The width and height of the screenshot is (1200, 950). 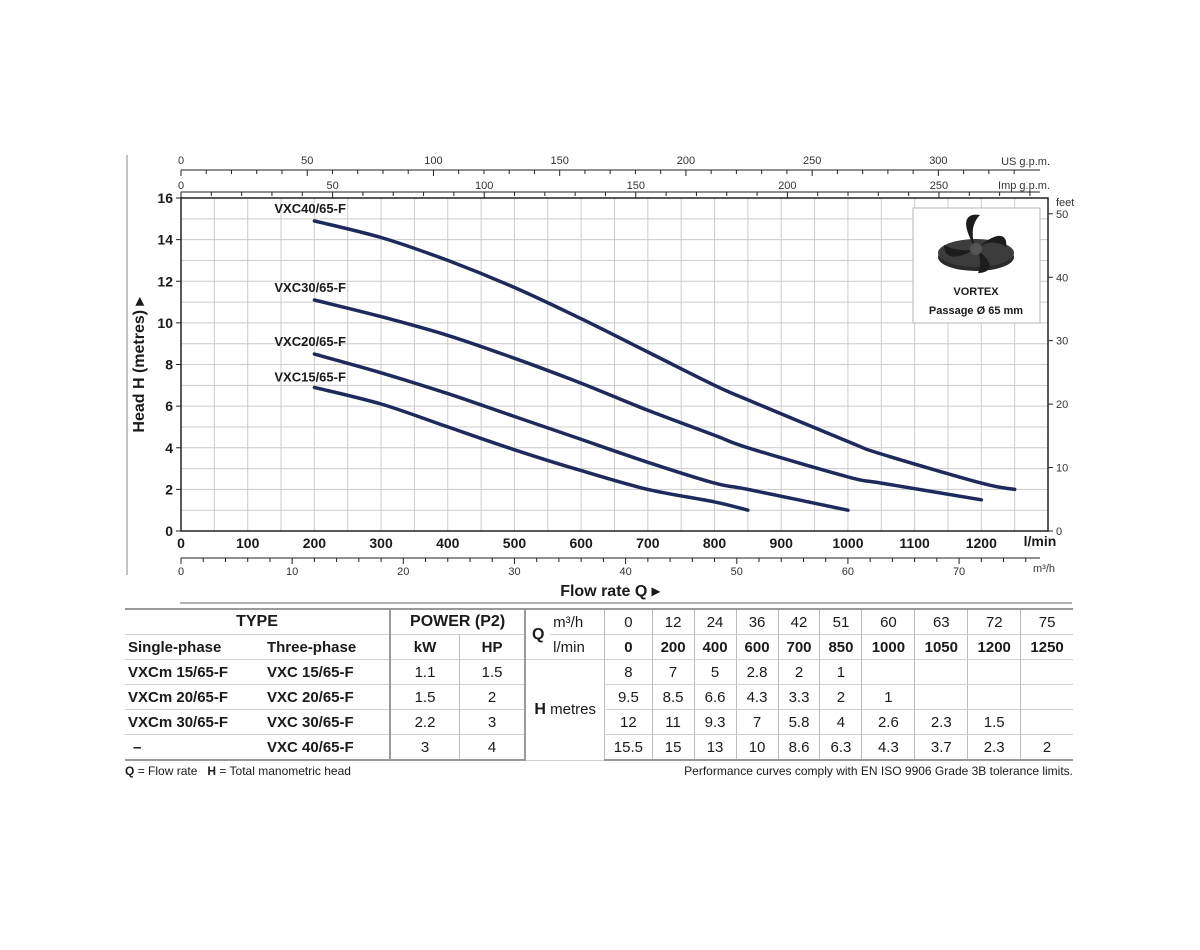 I want to click on imp-gpm-tick-label: 100, so click(x=484, y=186).